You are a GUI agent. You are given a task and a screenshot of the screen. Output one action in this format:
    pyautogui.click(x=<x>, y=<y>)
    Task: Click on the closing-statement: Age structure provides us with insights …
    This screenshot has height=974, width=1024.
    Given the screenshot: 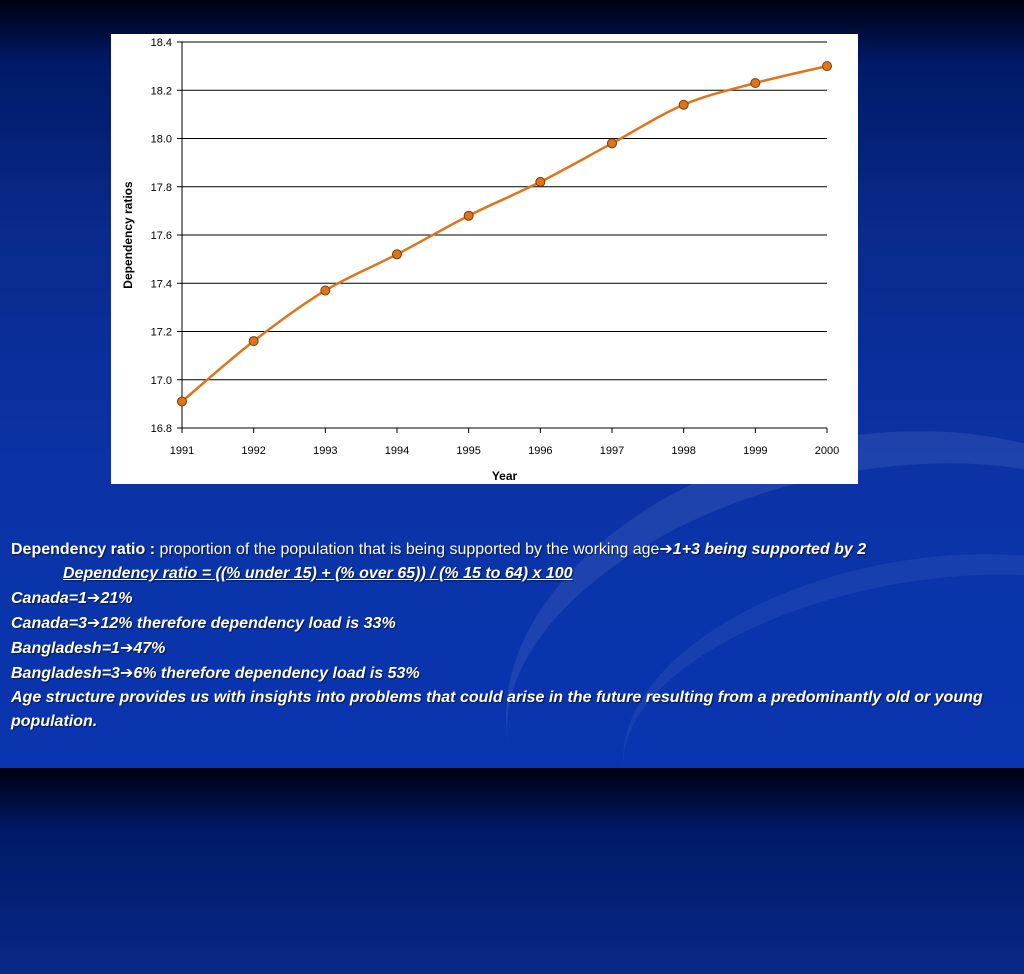 What is the action you would take?
    pyautogui.click(x=497, y=709)
    